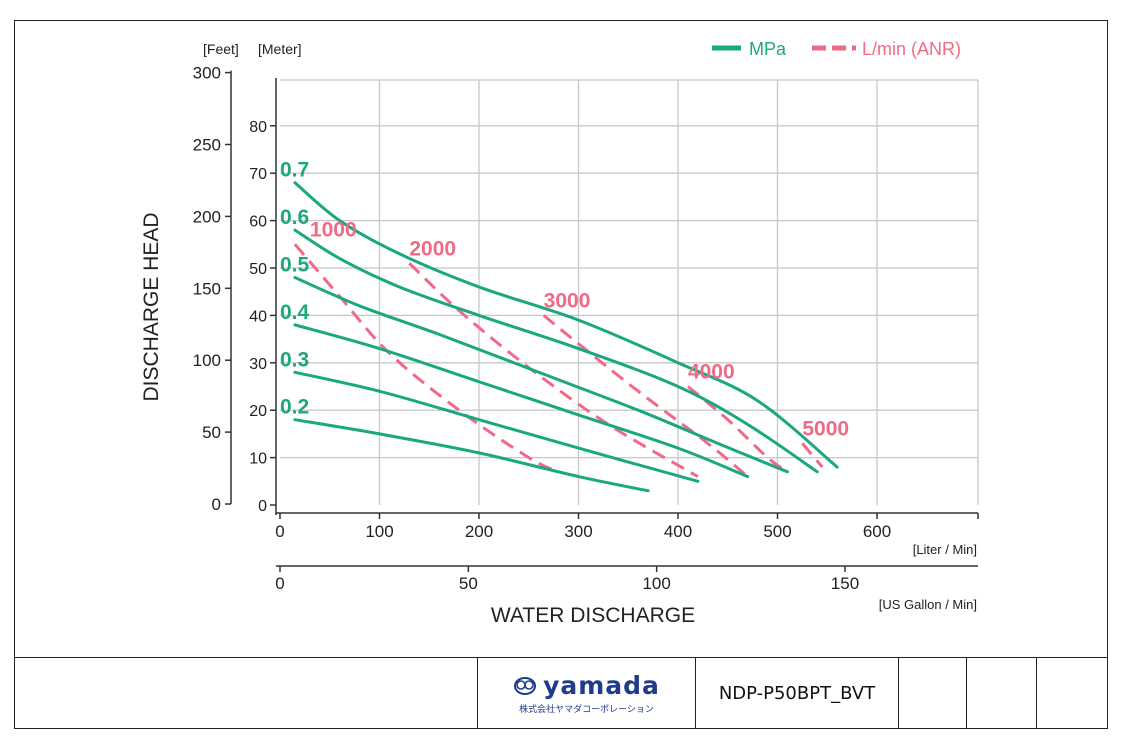 The image size is (1122, 742). I want to click on meter-tick-label: 80, so click(258, 127).